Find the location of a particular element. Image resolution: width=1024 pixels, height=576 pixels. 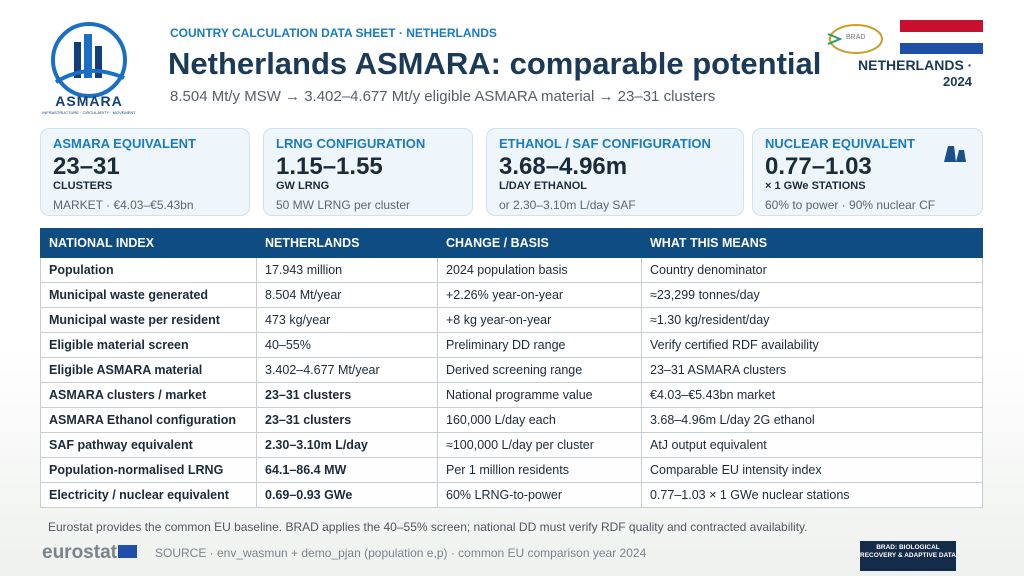

table-cell: 0.69–0.93 GWe is located at coordinates (347, 495).